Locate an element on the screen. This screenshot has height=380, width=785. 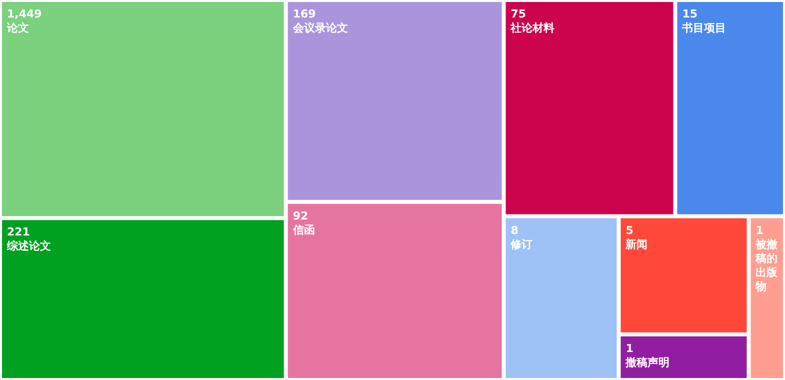
data-label: 5 is located at coordinates (630, 230).